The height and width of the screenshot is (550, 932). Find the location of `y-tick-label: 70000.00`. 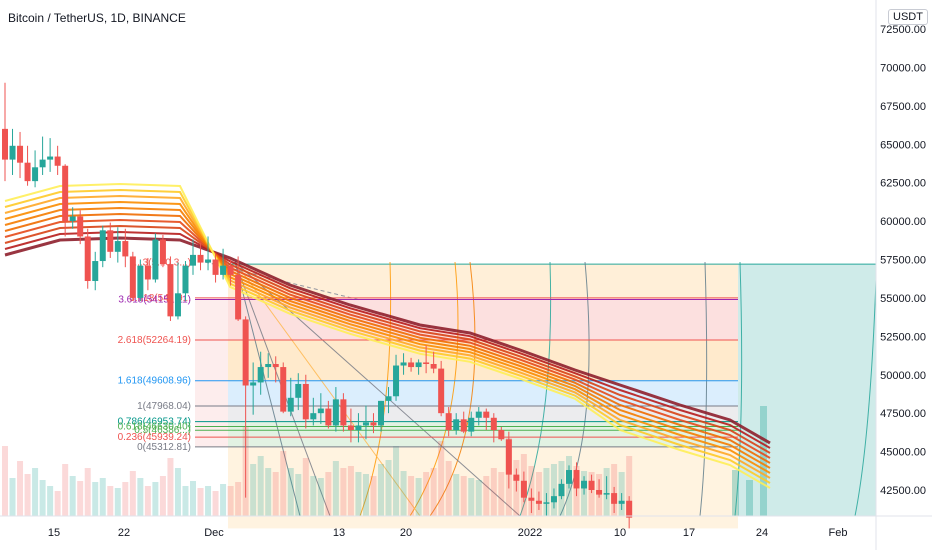

y-tick-label: 70000.00 is located at coordinates (903, 68).